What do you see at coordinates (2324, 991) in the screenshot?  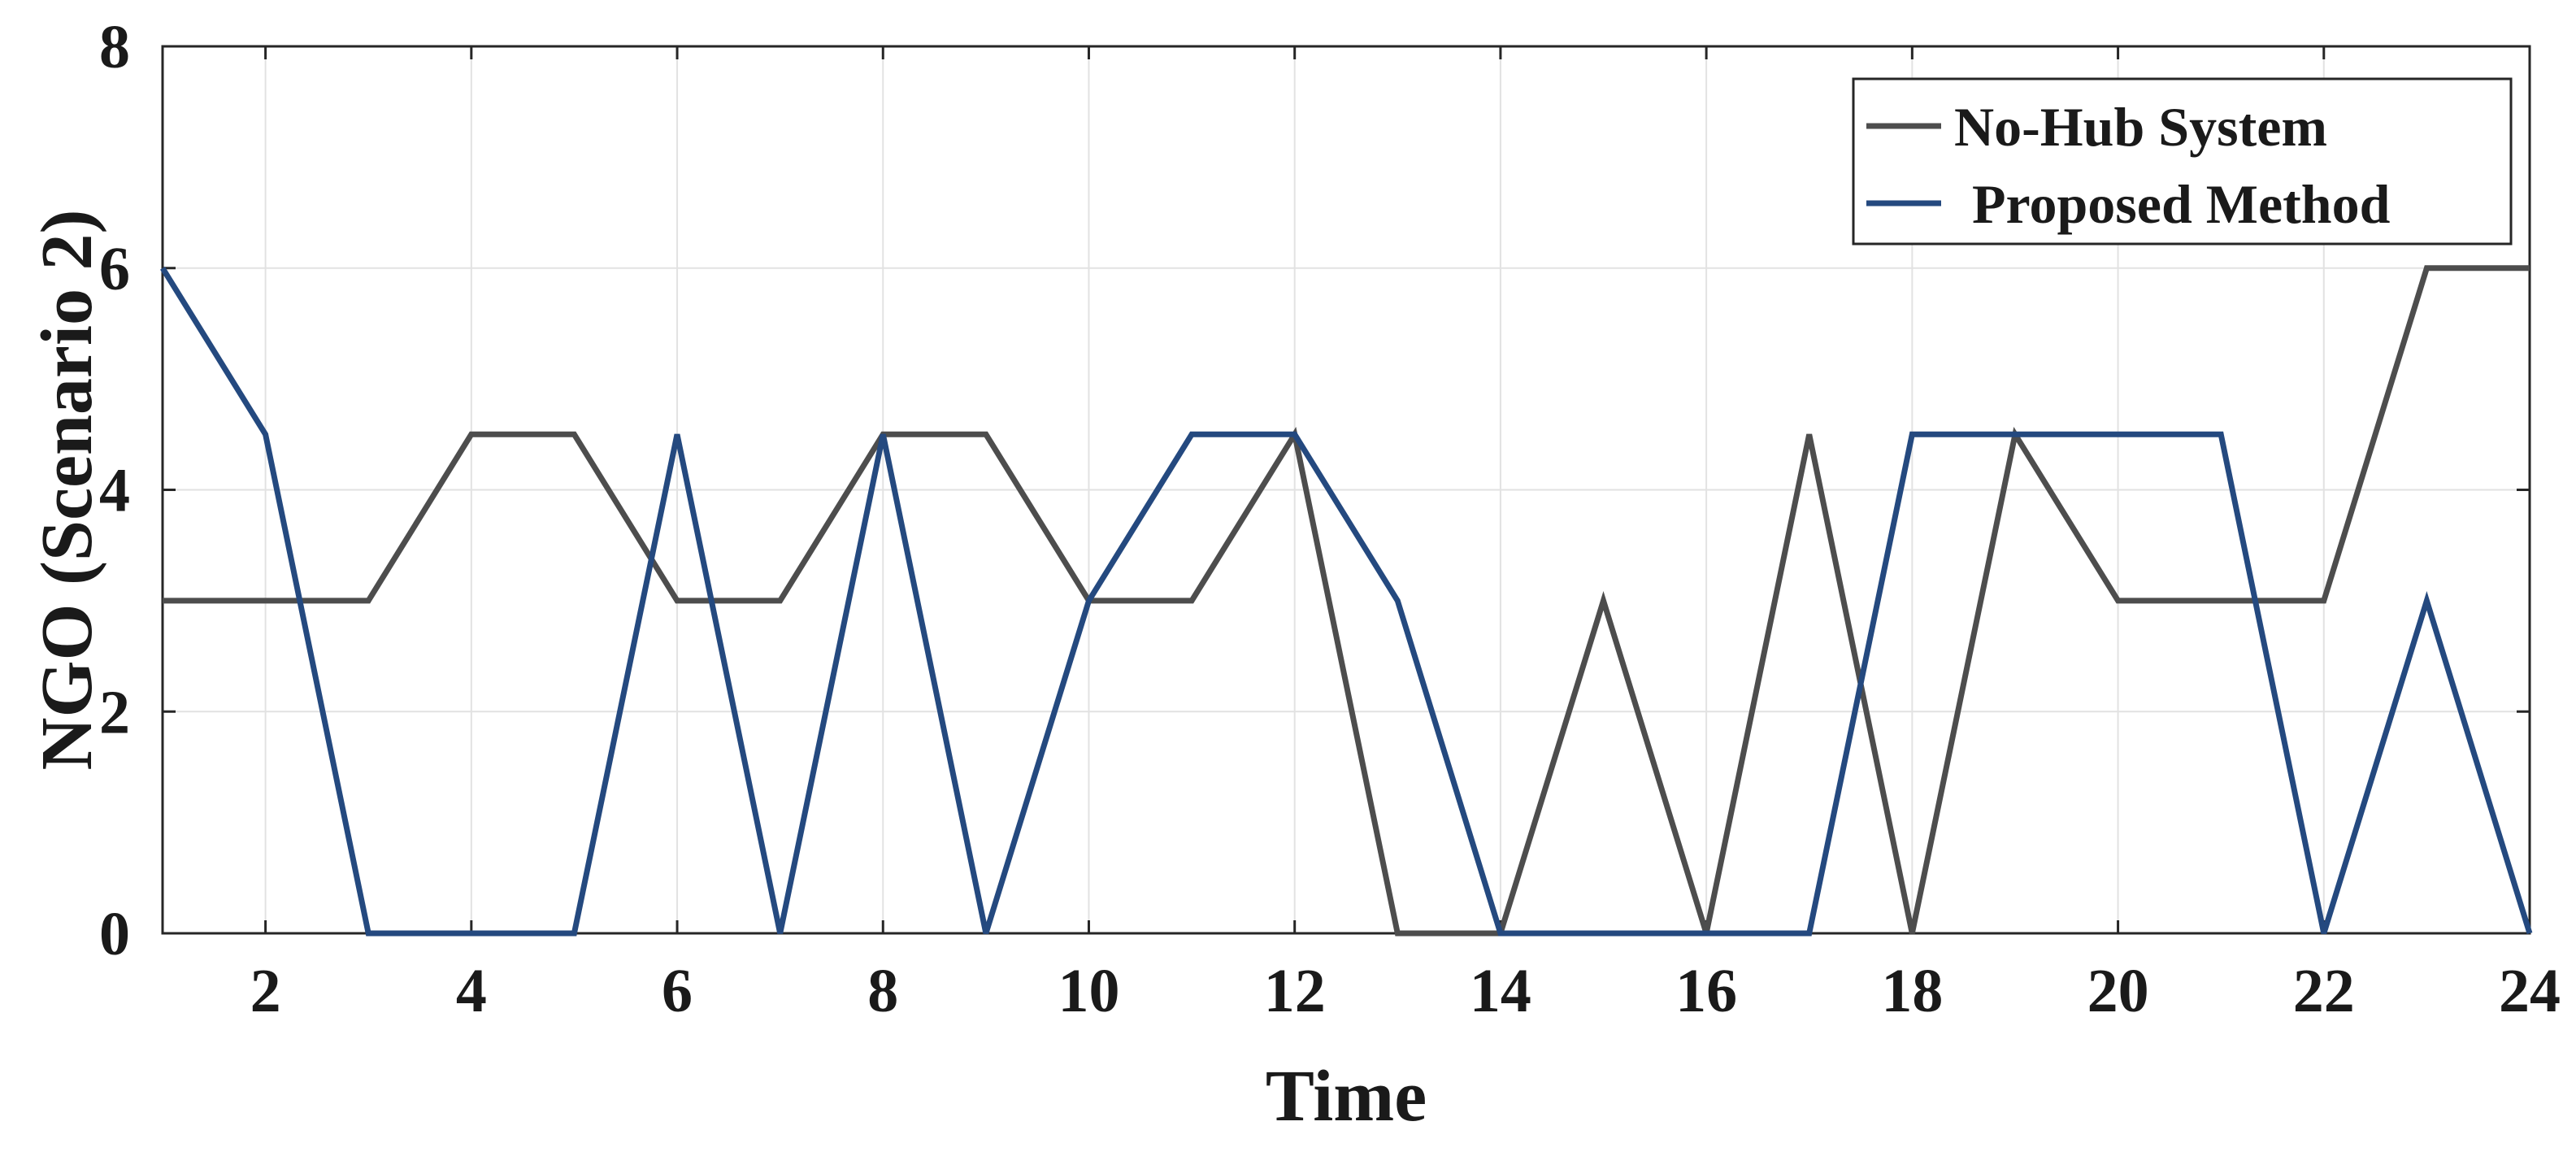 I see `x-tick-label: 22` at bounding box center [2324, 991].